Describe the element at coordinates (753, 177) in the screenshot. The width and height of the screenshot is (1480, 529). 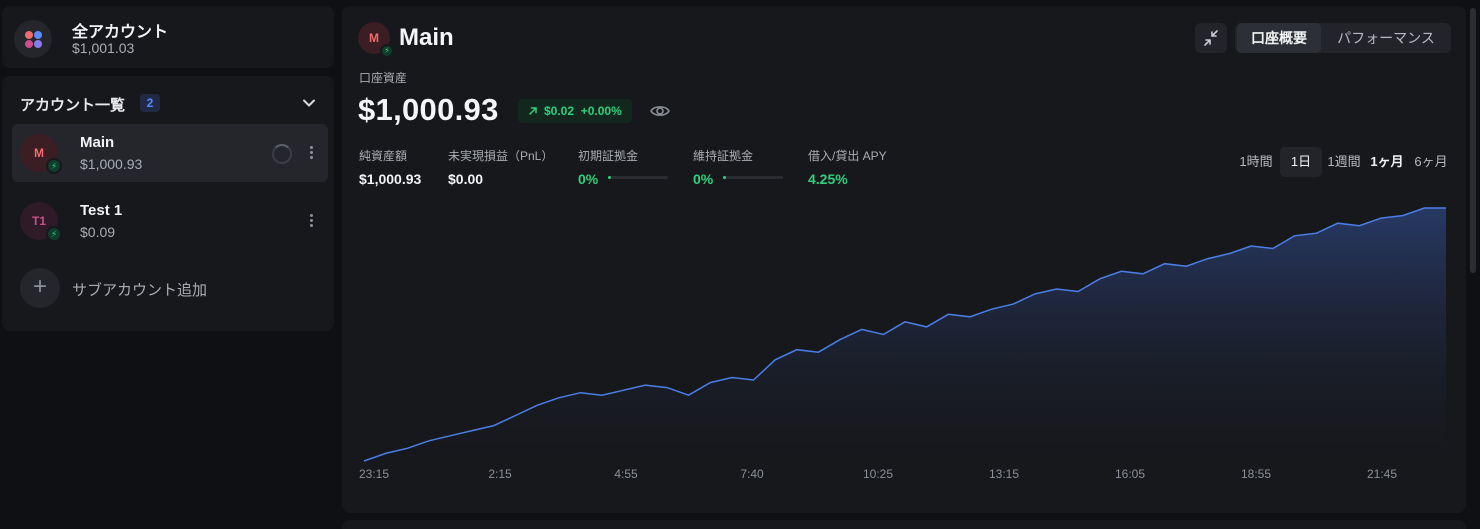
I see `maintenance-margin-bar` at that location.